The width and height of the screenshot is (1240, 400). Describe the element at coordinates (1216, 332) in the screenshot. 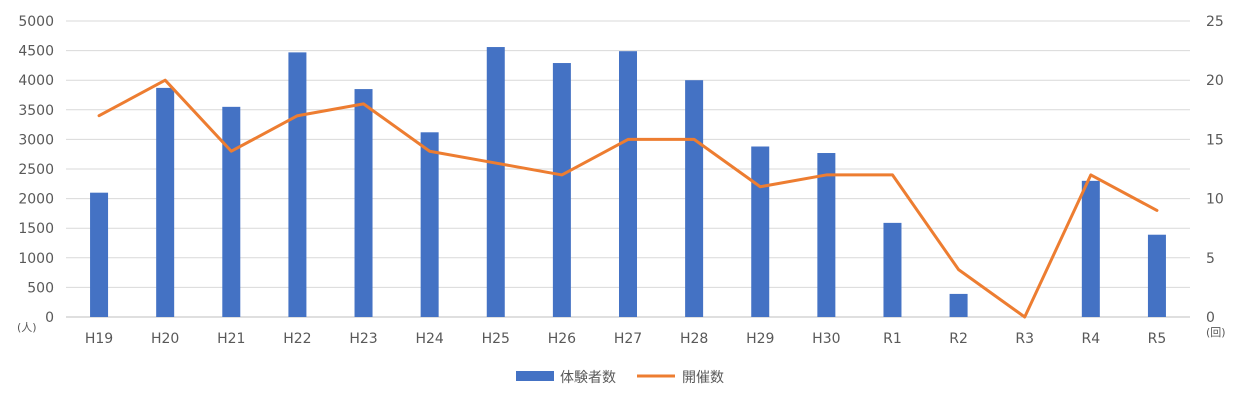

I see `right-axis-unit: (回)` at that location.